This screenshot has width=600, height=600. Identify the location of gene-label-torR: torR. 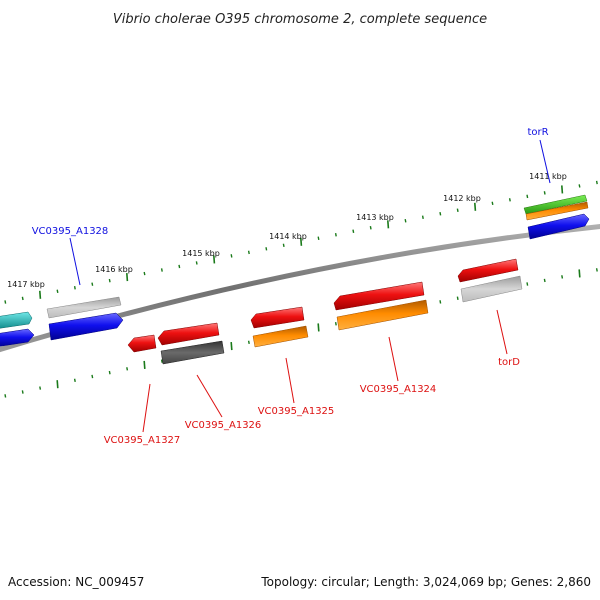
(537, 132).